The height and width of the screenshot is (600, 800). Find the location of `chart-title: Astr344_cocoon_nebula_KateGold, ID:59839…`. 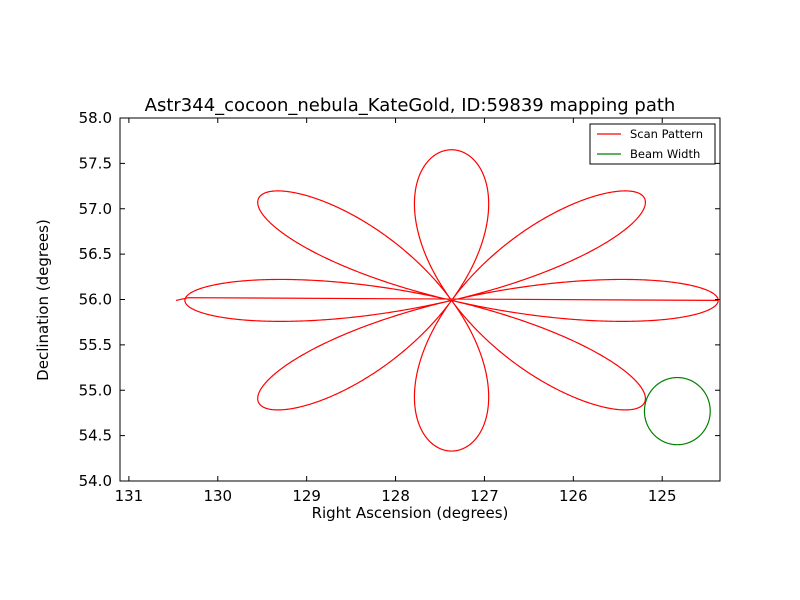

chart-title: Astr344_cocoon_nebula_KateGold, ID:59839… is located at coordinates (410, 105).